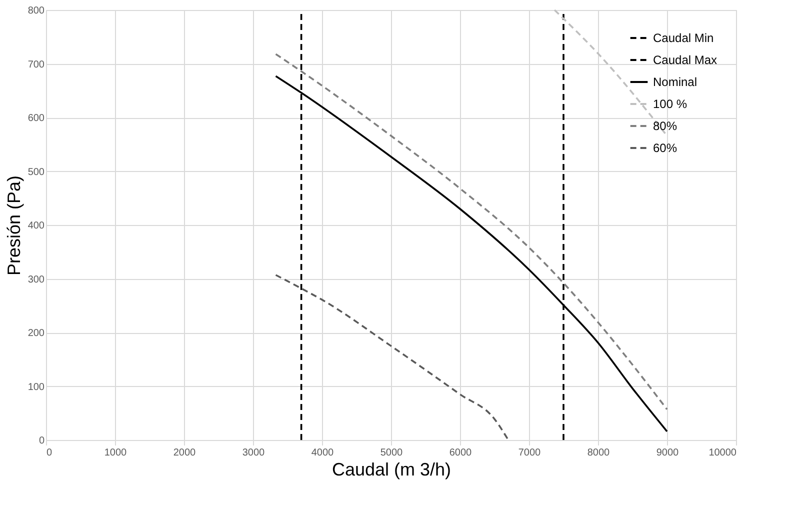  Describe the element at coordinates (36, 387) in the screenshot. I see `y-tick-label: 100` at that location.